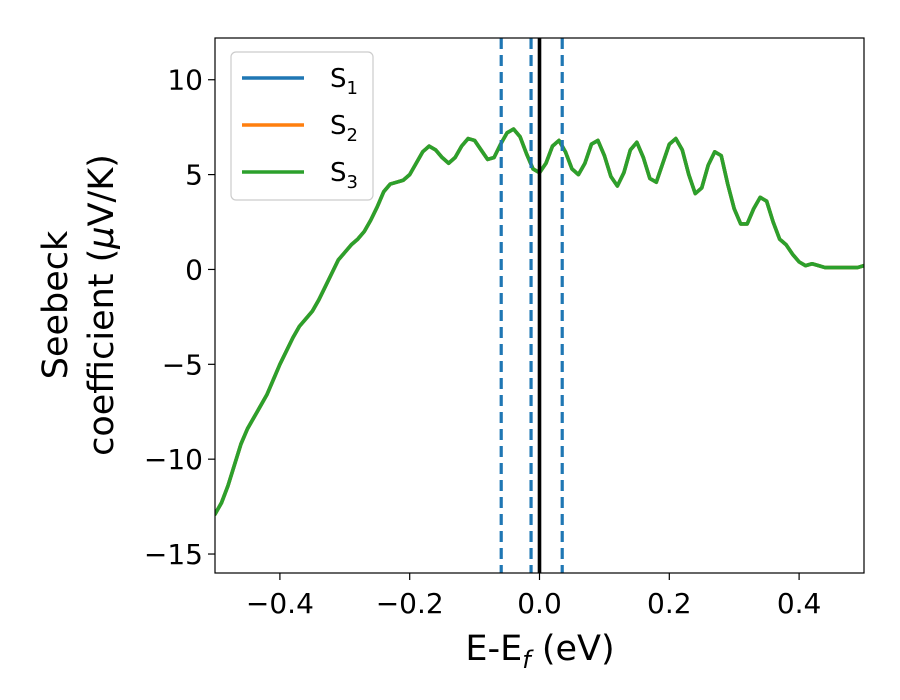 This screenshot has width=900, height=700. I want to click on reference-lines-layer, so click(531, 305).